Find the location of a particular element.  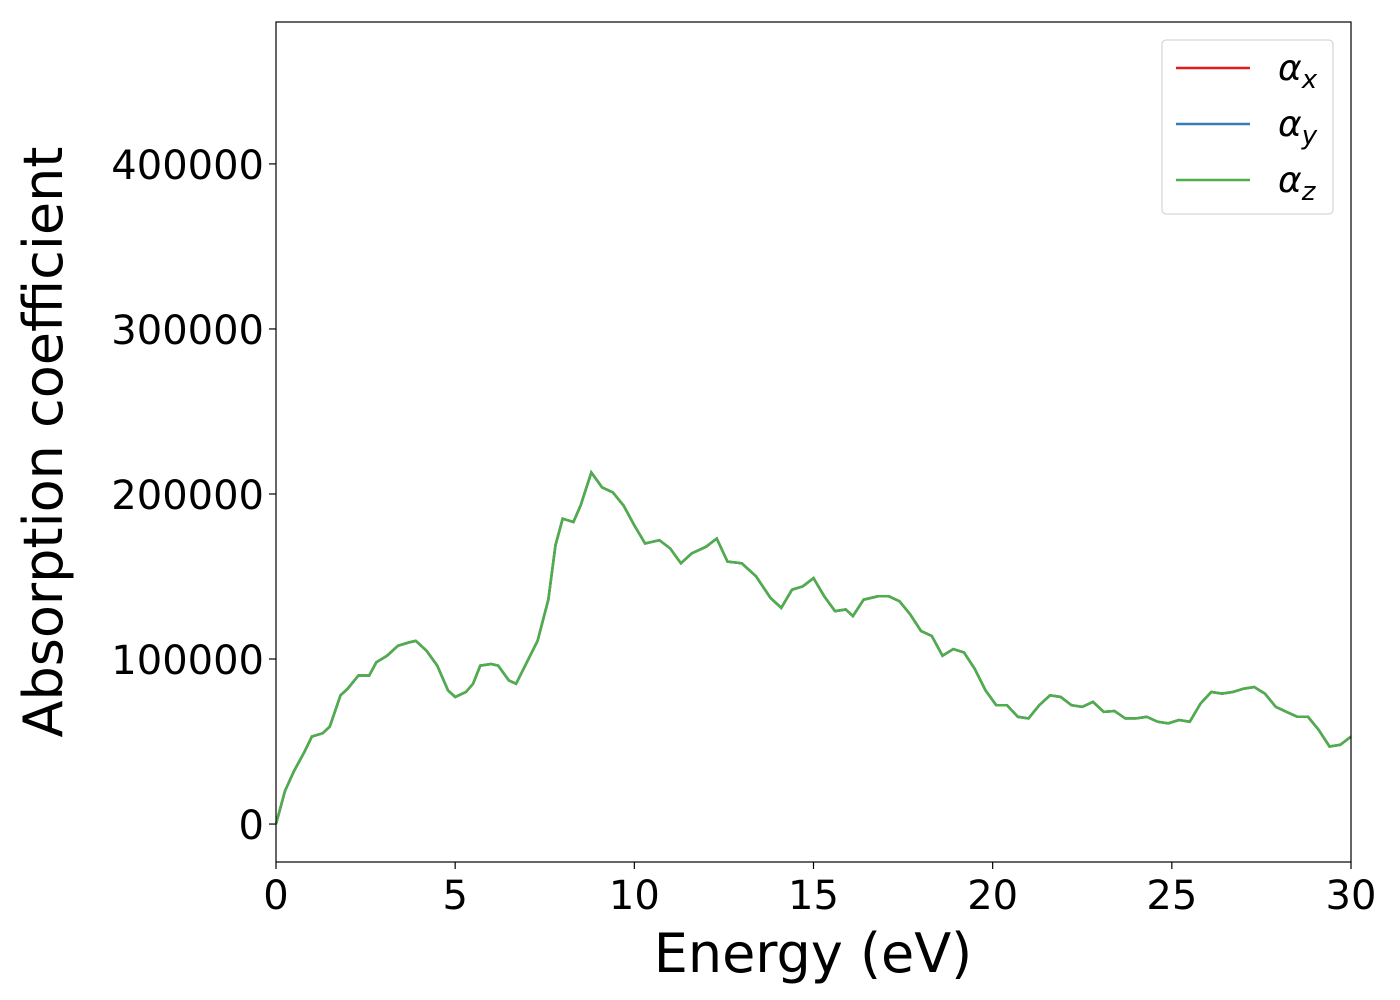

y-tick-label: 300000 is located at coordinates (187, 331).